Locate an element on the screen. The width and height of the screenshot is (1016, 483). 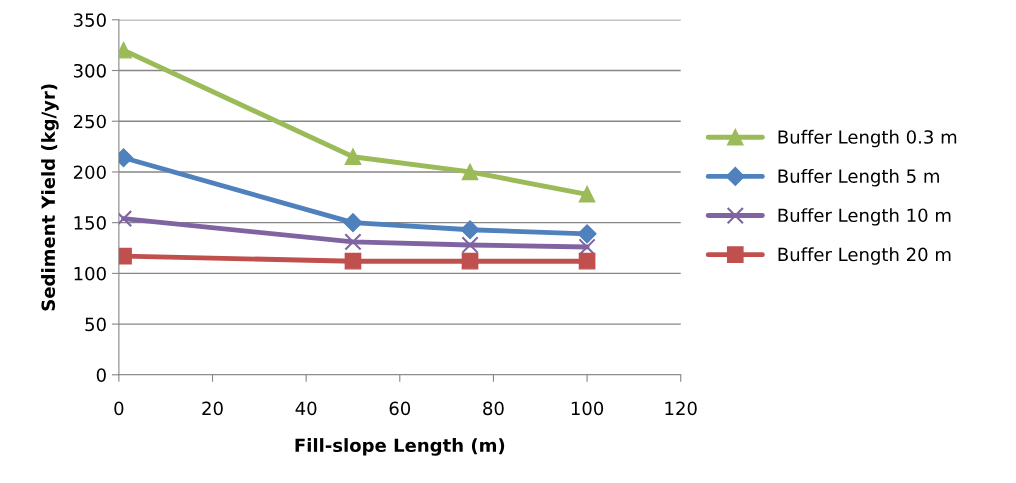
legend-label: Buffer Length 10 m is located at coordinates (864, 217).